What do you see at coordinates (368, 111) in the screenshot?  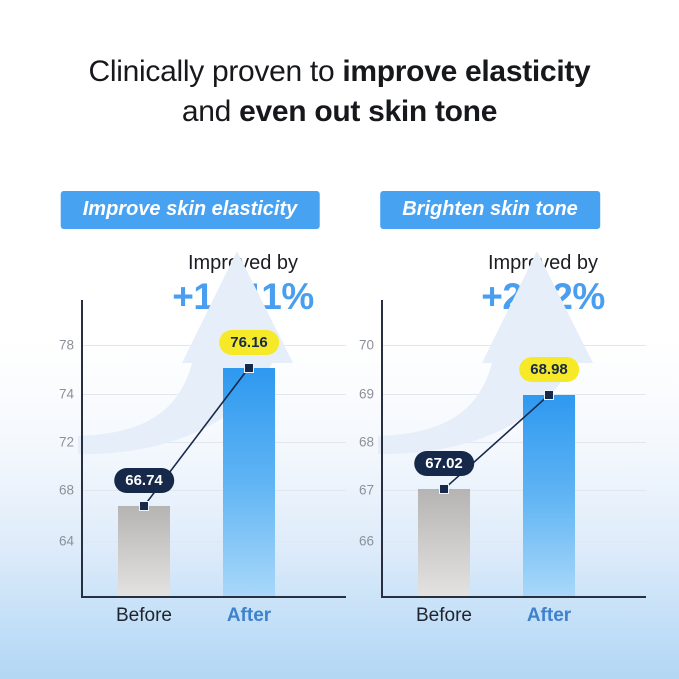 I see `headline-bold-skin-tone: even out skin tone` at bounding box center [368, 111].